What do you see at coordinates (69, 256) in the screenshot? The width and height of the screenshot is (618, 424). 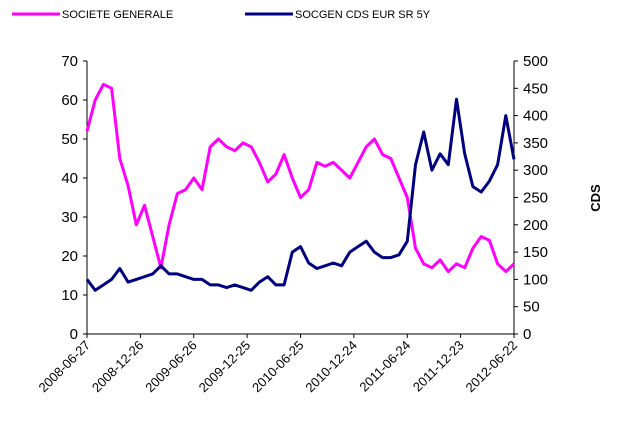 I see `y-tick-label: 20` at bounding box center [69, 256].